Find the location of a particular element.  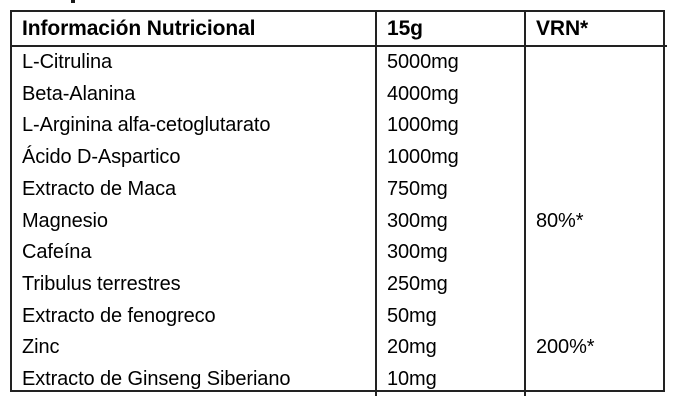

ingredient-amount: 250mg is located at coordinates (450, 284).